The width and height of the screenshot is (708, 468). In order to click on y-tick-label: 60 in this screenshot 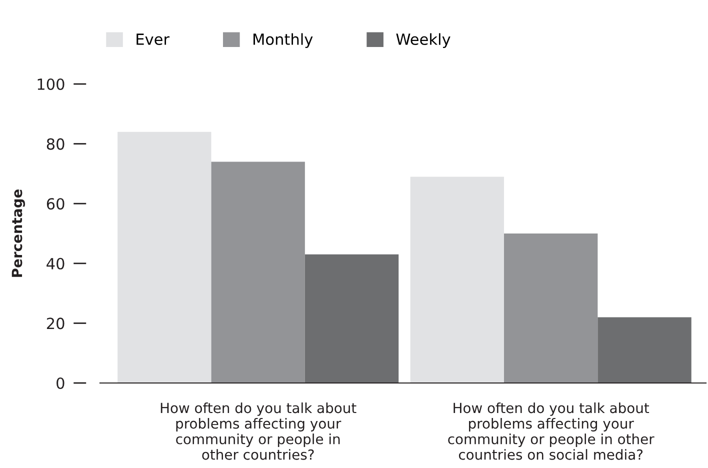, I will do `click(55, 204)`.